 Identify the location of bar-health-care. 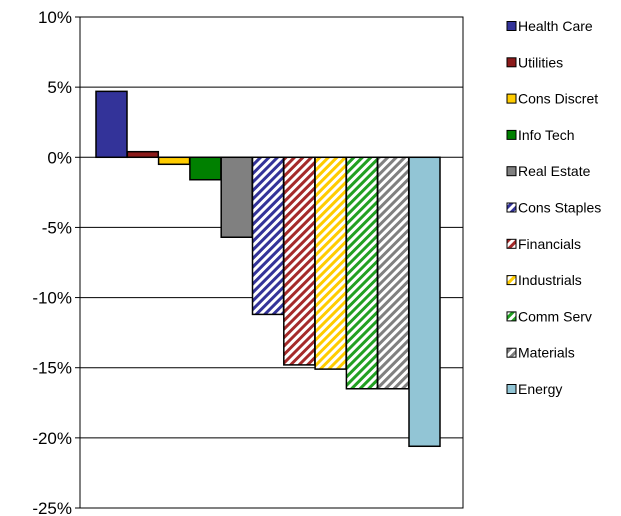
(111, 124).